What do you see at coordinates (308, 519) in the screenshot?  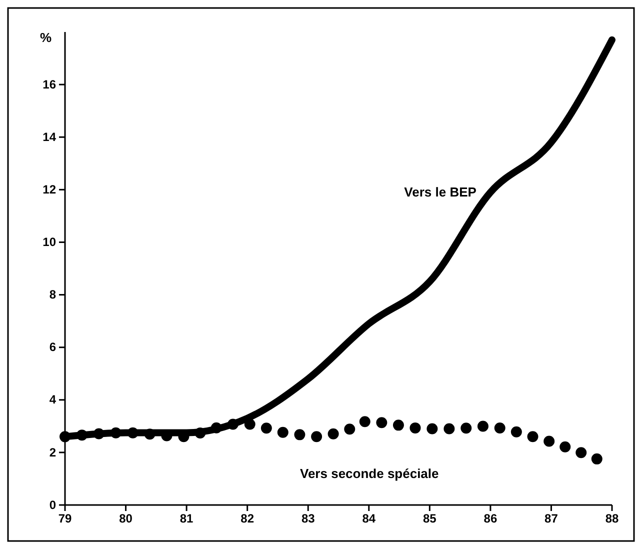 I see `x-tick-label: 83` at bounding box center [308, 519].